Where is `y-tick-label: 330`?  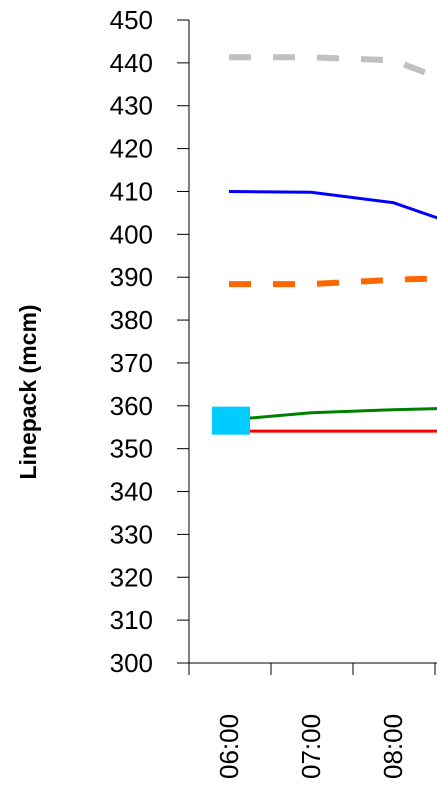 y-tick-label: 330 is located at coordinates (131, 534).